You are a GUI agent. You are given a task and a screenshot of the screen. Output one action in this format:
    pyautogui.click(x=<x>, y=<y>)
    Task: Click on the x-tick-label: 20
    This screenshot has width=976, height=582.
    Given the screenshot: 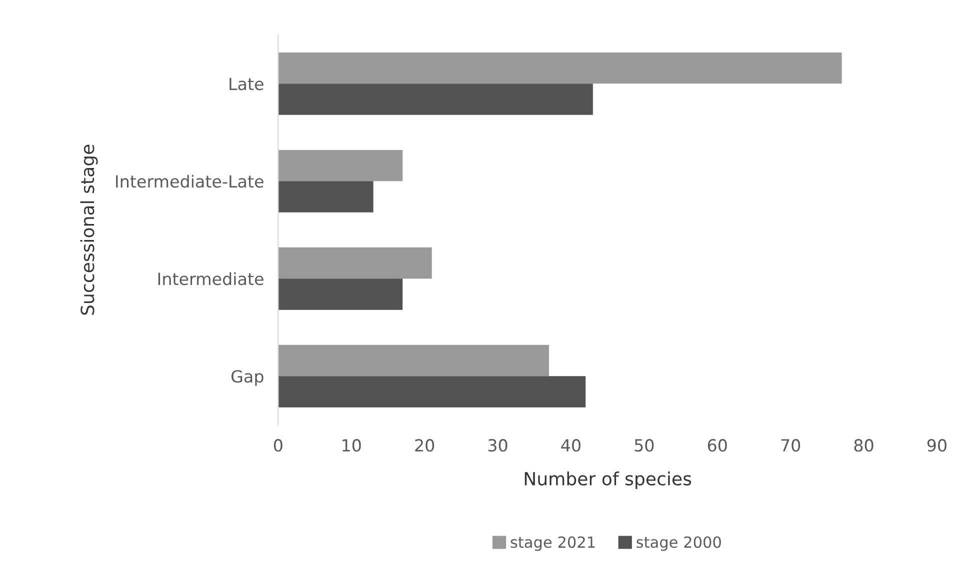 What is the action you would take?
    pyautogui.click(x=424, y=445)
    